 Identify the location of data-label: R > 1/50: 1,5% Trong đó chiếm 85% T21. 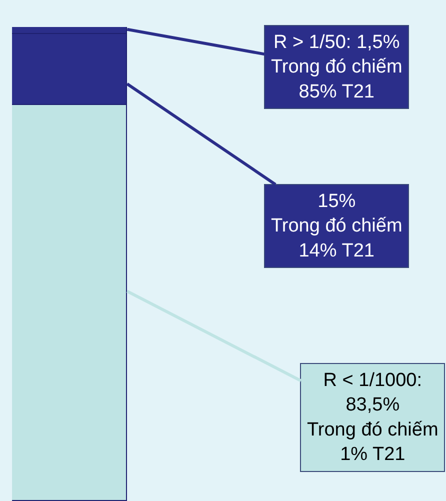
(336, 67).